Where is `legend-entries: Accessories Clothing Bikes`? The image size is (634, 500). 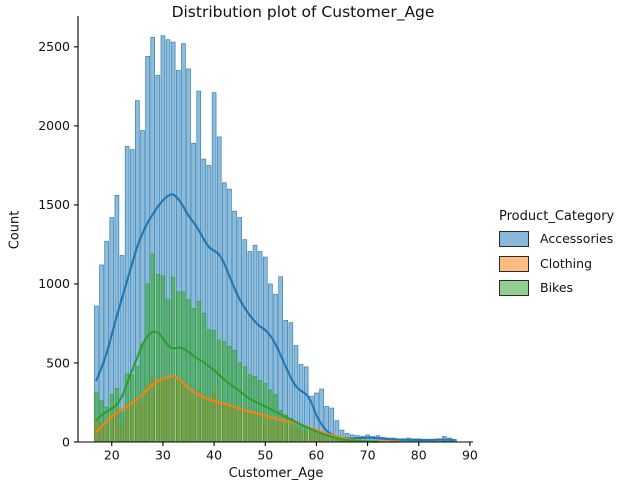
legend-entries: Accessories Clothing Bikes is located at coordinates (556, 263).